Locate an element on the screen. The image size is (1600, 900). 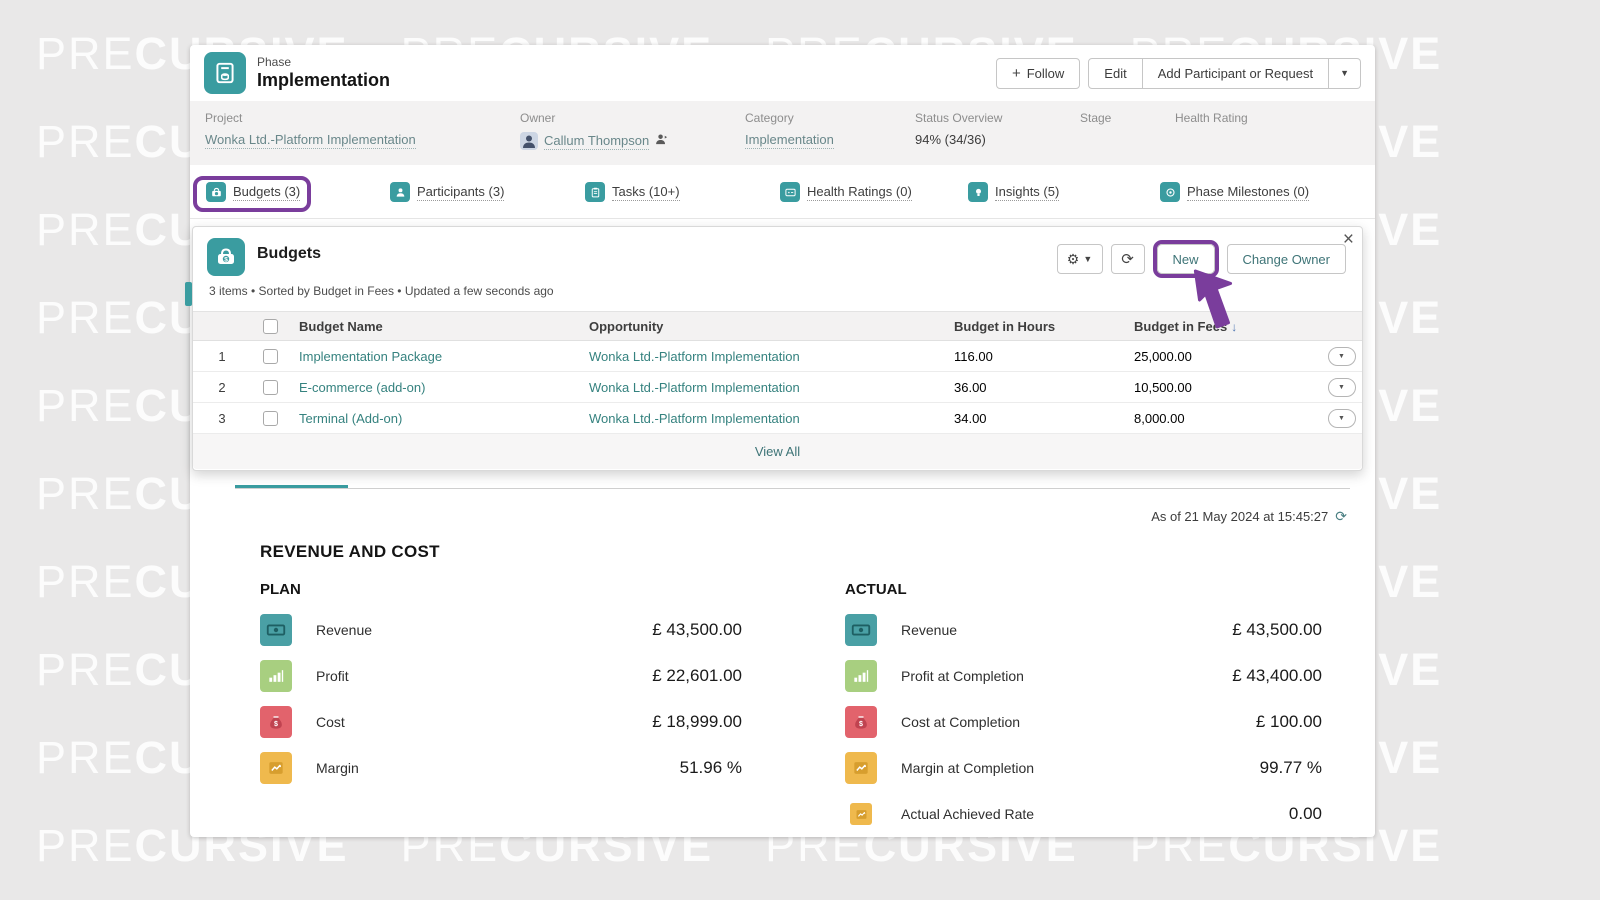
tab-tasks: Tasks (10+) is located at coordinates (632, 192).